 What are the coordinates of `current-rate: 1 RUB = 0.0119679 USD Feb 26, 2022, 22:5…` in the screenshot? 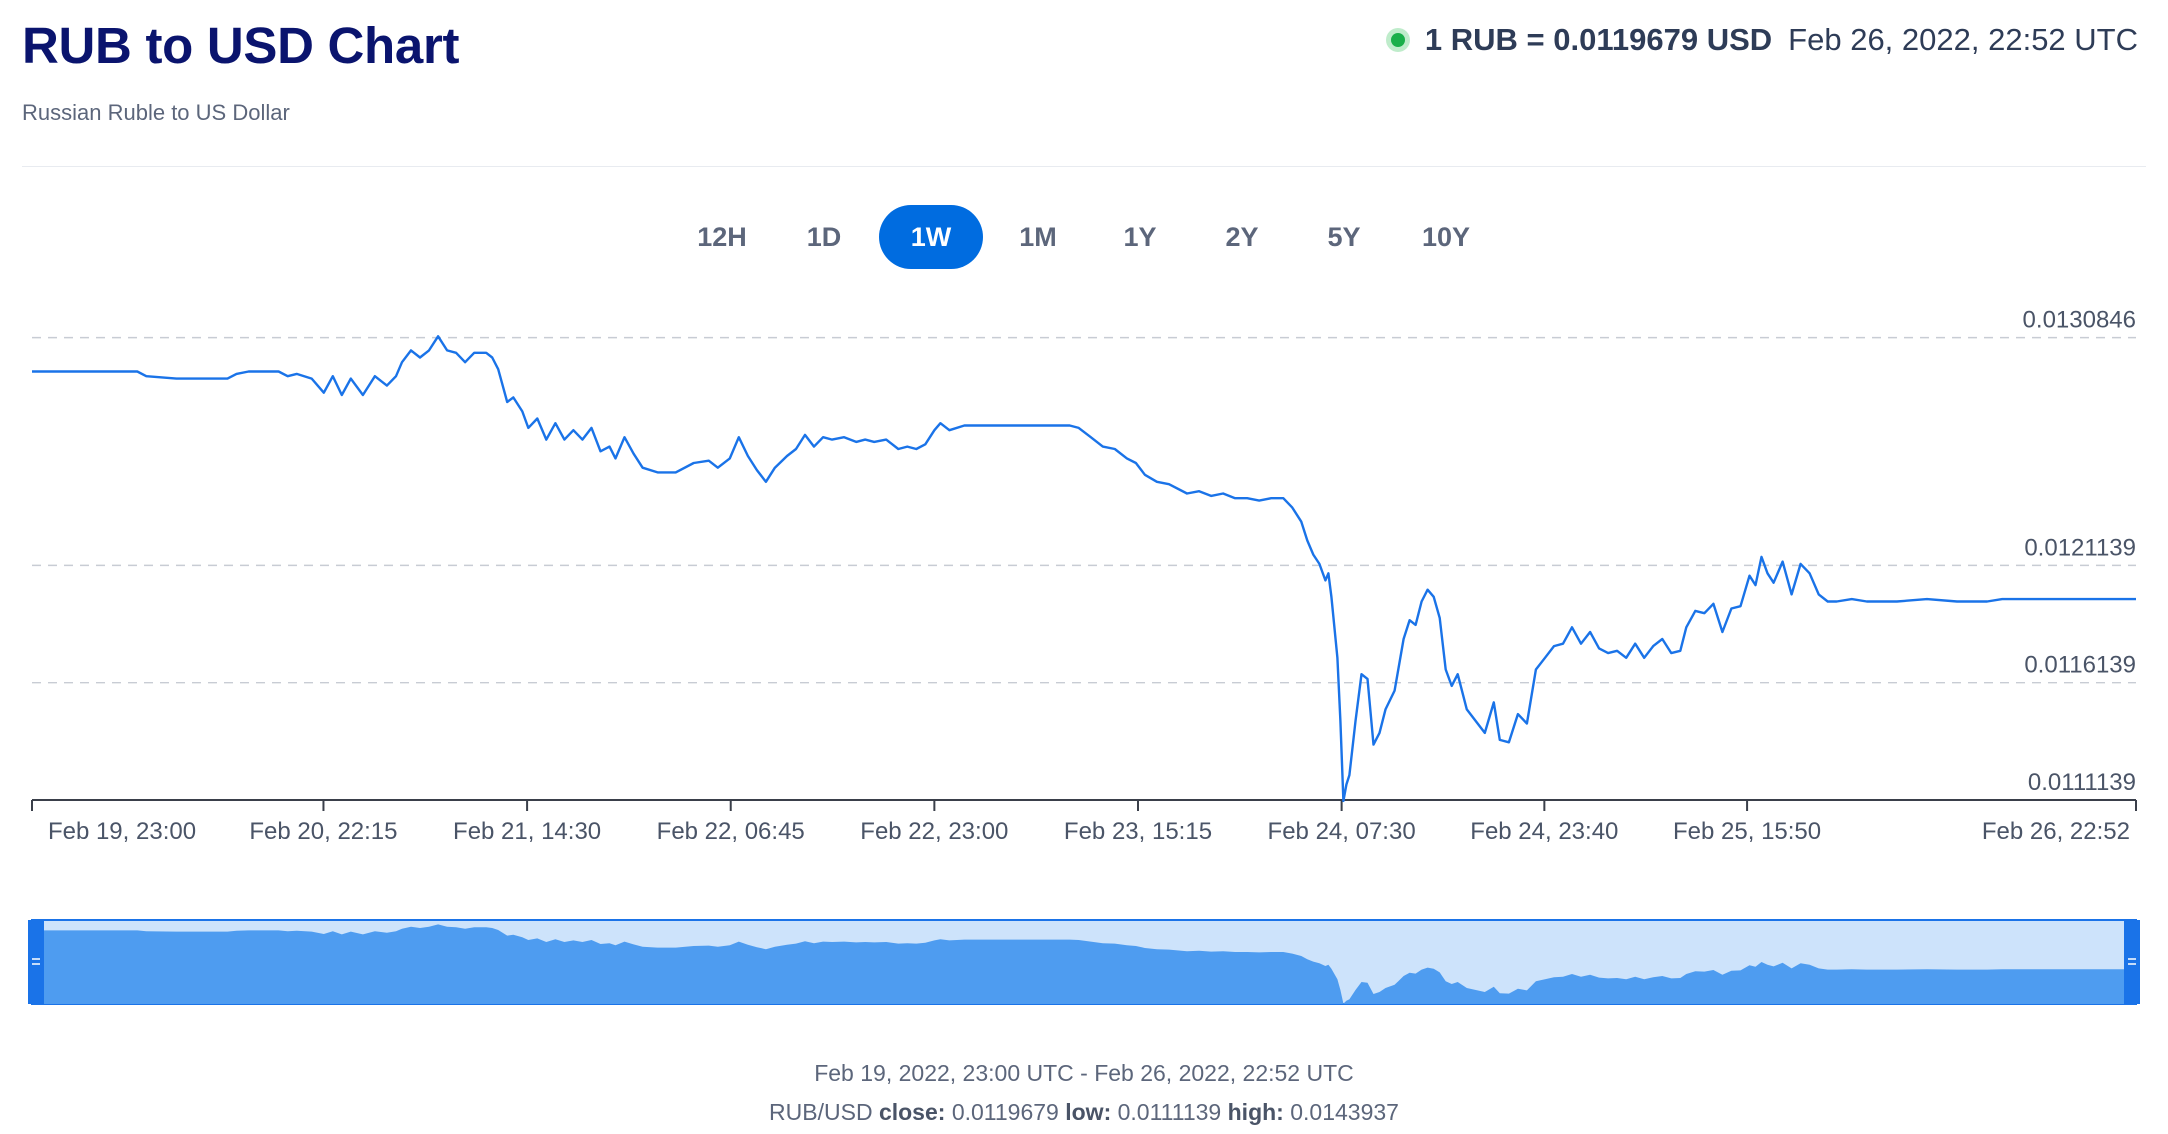 It's located at (1764, 40).